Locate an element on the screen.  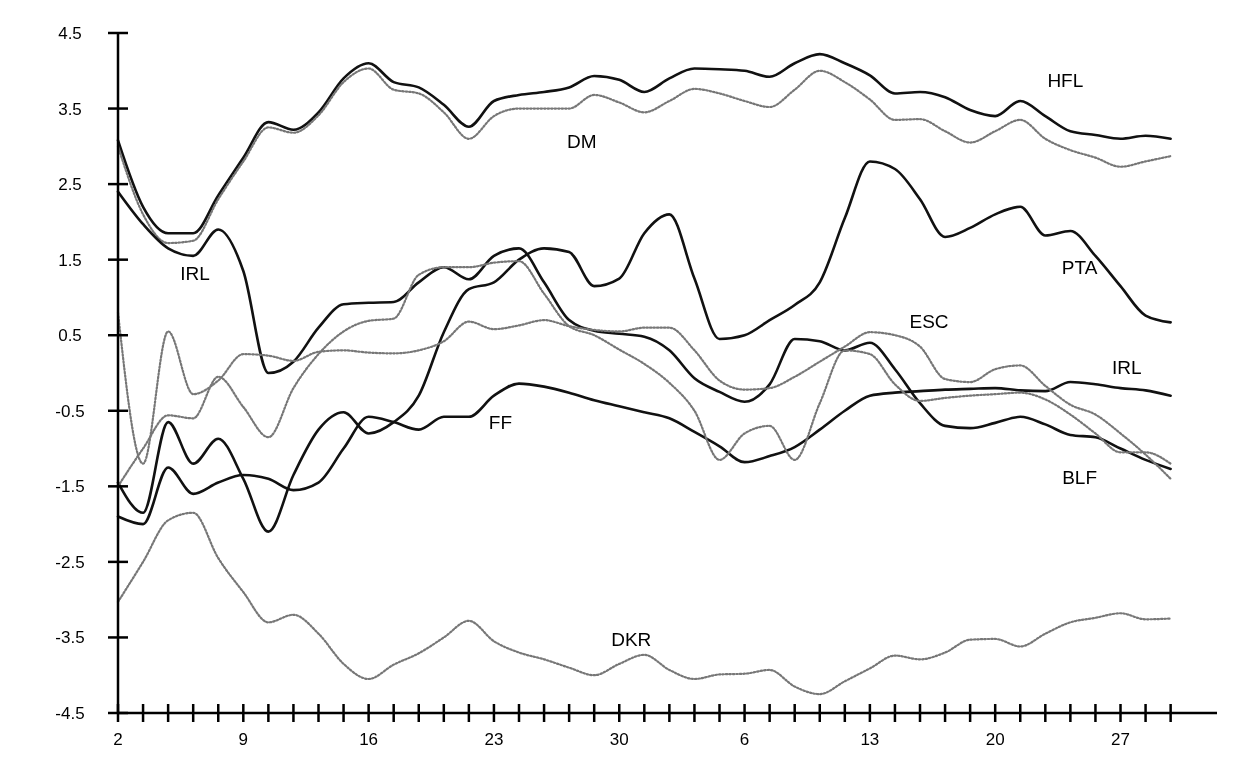
y-tick-label: 2.5 is located at coordinates (70, 185).